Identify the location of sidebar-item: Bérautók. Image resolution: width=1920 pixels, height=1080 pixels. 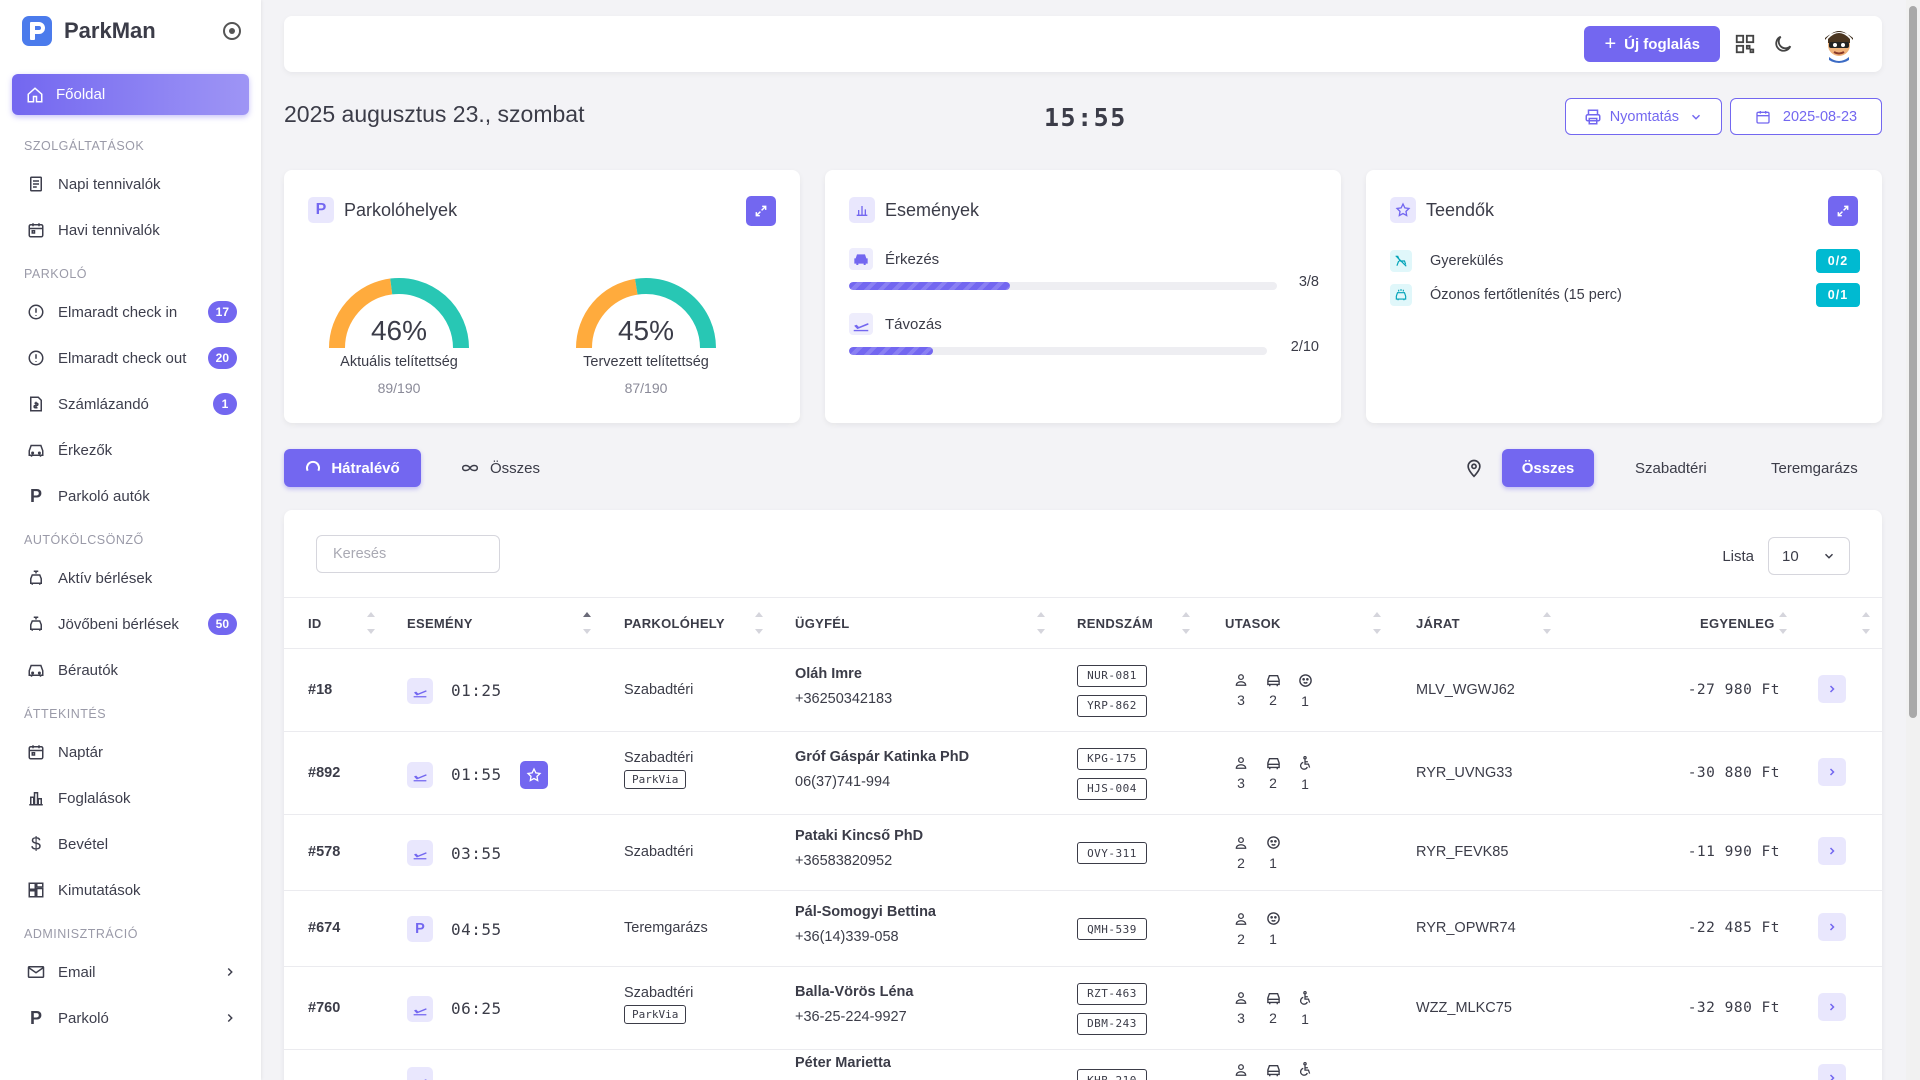
(130, 670).